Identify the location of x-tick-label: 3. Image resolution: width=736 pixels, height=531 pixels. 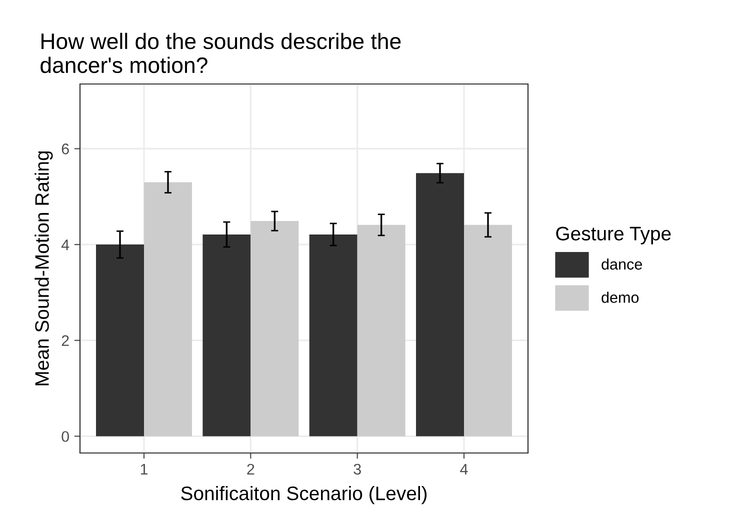
(357, 469).